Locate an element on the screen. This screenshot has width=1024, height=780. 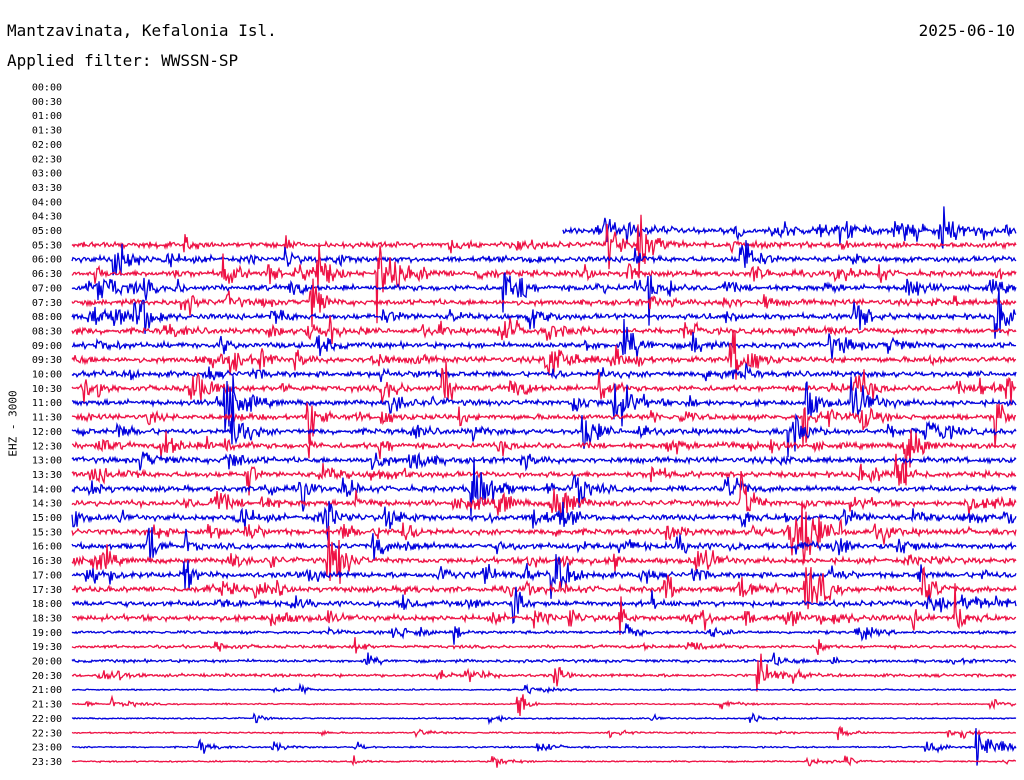
time-tick-label: 02:30 is located at coordinates (47, 159).